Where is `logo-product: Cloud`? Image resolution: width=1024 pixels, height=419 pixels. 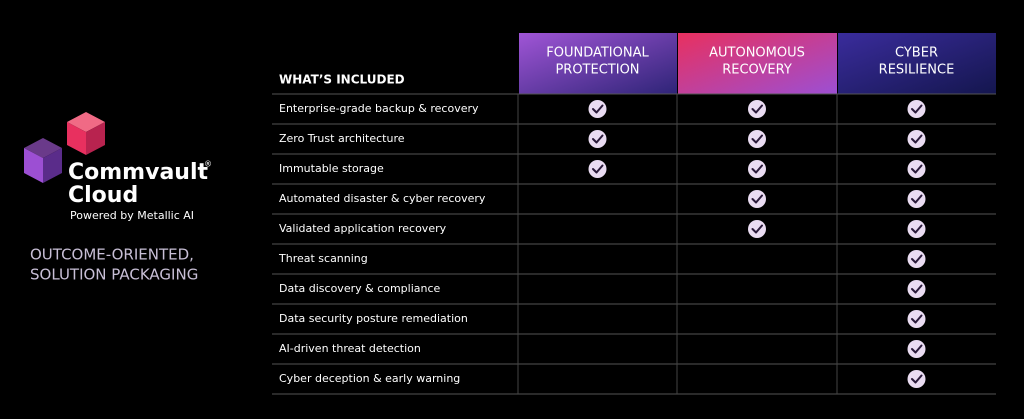 logo-product: Cloud is located at coordinates (103, 195).